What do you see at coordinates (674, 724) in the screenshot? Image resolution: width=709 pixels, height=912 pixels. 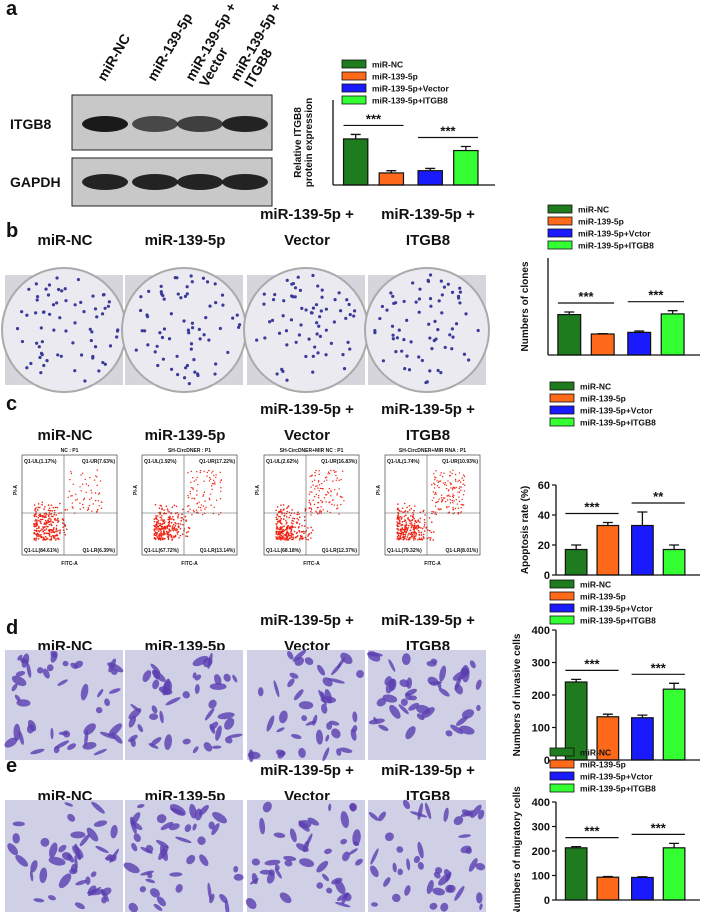 I see `bar` at bounding box center [674, 724].